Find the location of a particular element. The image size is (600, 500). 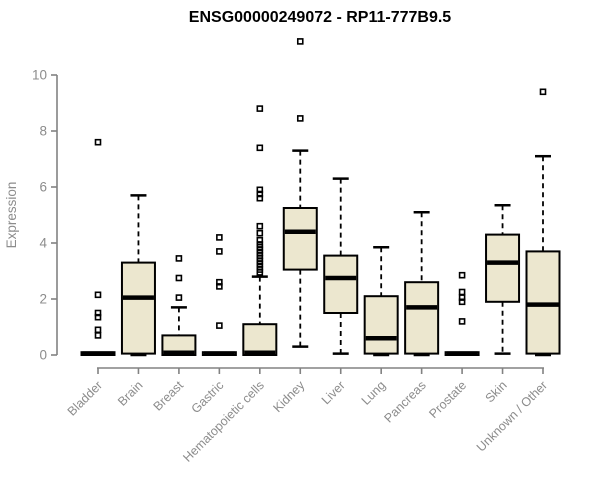

box-group-pancreas is located at coordinates (422, 283).